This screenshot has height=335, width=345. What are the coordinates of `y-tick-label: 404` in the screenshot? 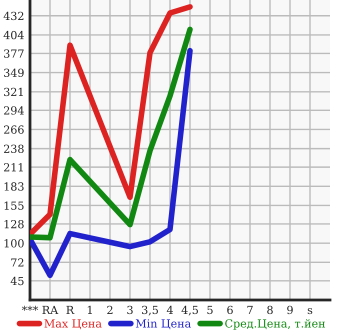 It's located at (14, 35).